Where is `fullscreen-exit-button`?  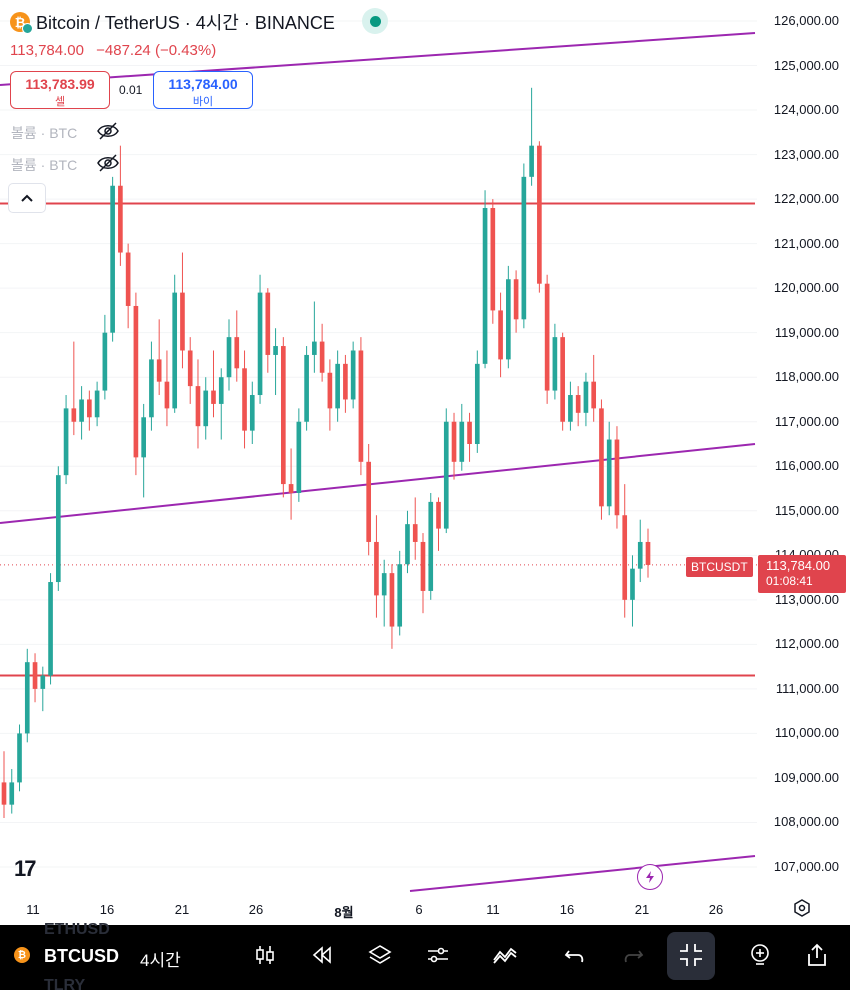
fullscreen-exit-button is located at coordinates (691, 956).